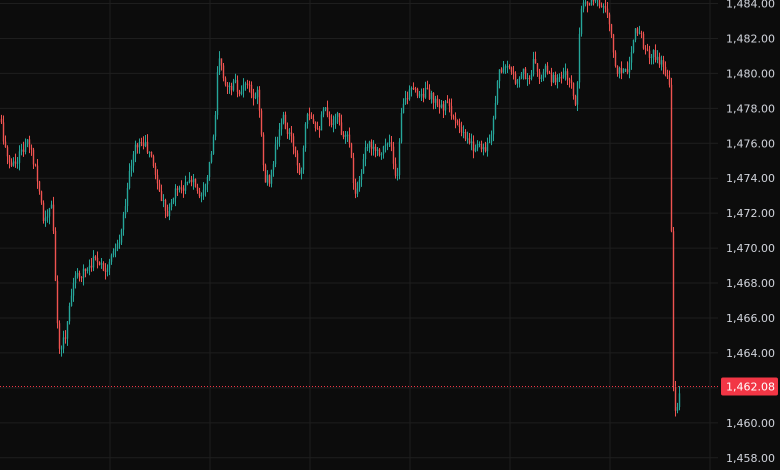  I want to click on price-tick-label: 1,482.00, so click(750, 38).